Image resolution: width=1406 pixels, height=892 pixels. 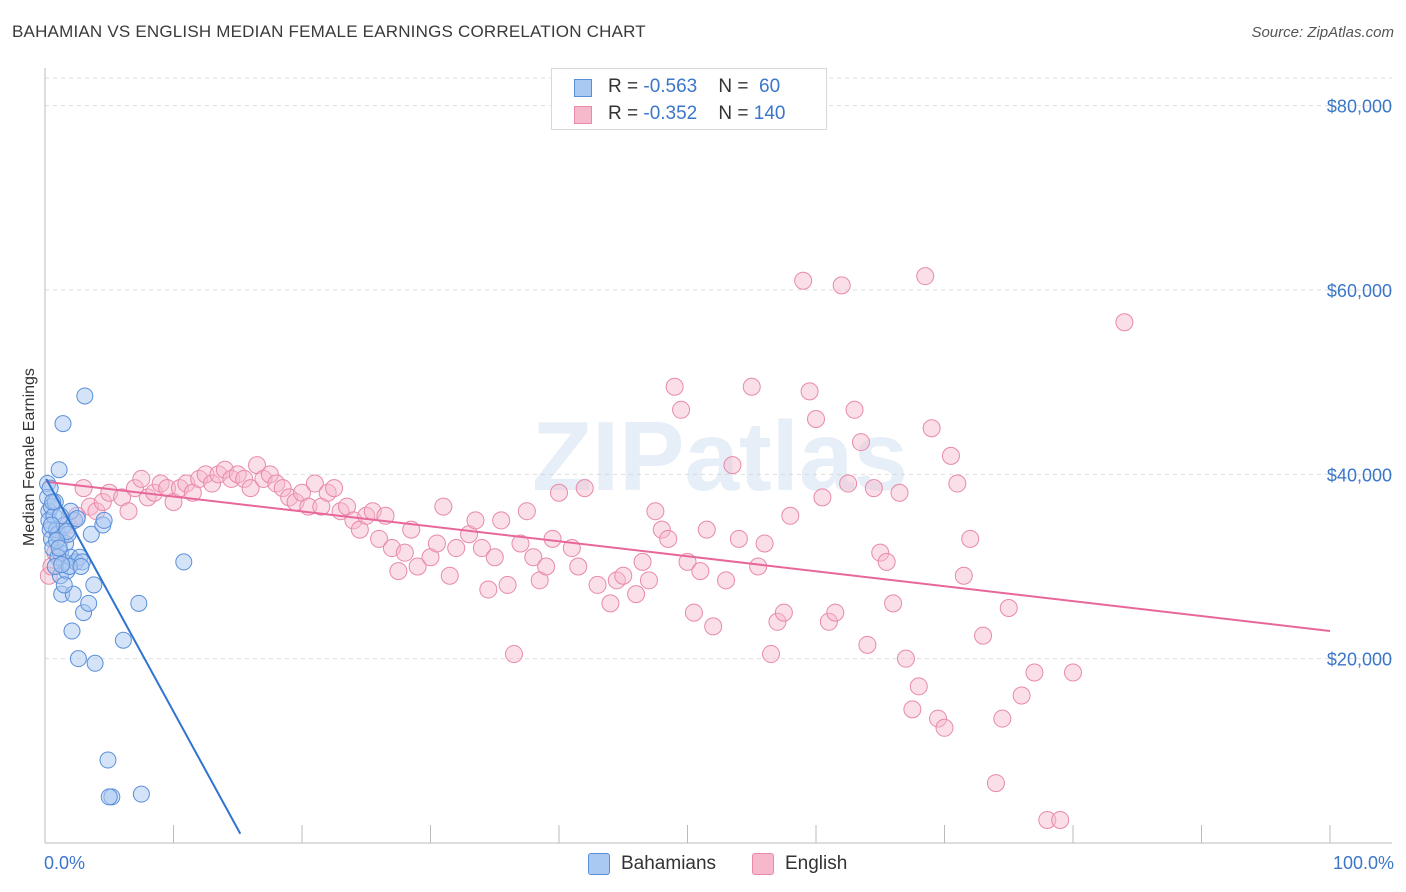 I want to click on n-value: 60, so click(x=767, y=86).